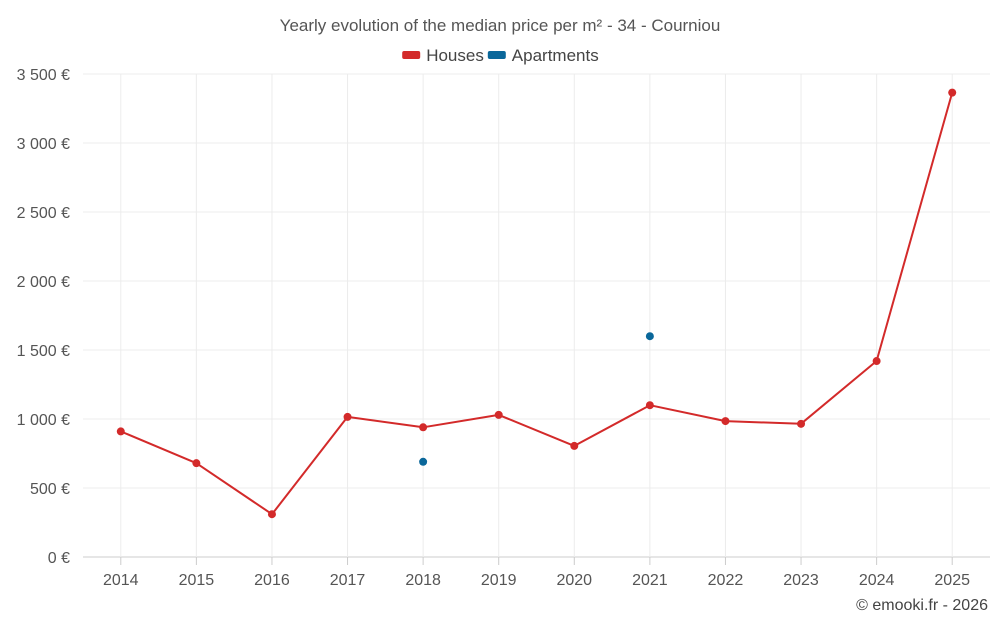 This screenshot has height=625, width=1000. What do you see at coordinates (347, 416) in the screenshot?
I see `data-point-houses-2017` at bounding box center [347, 416].